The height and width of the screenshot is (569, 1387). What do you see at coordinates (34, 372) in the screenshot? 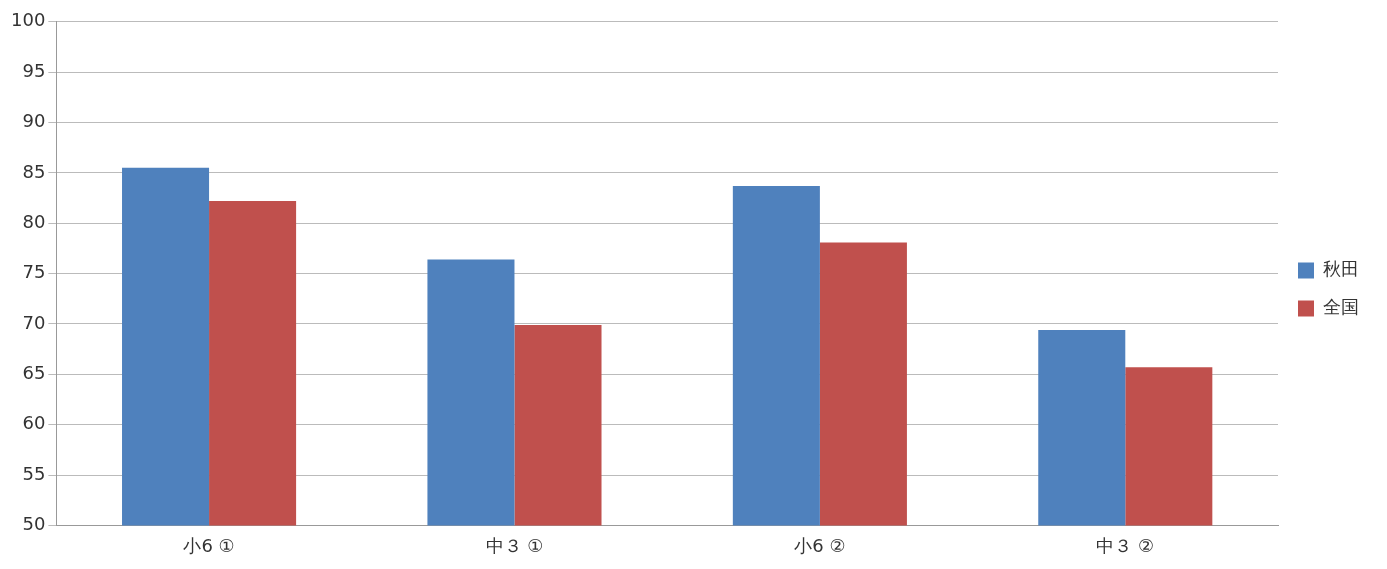
I see `y-tick-label: 65` at bounding box center [34, 372].